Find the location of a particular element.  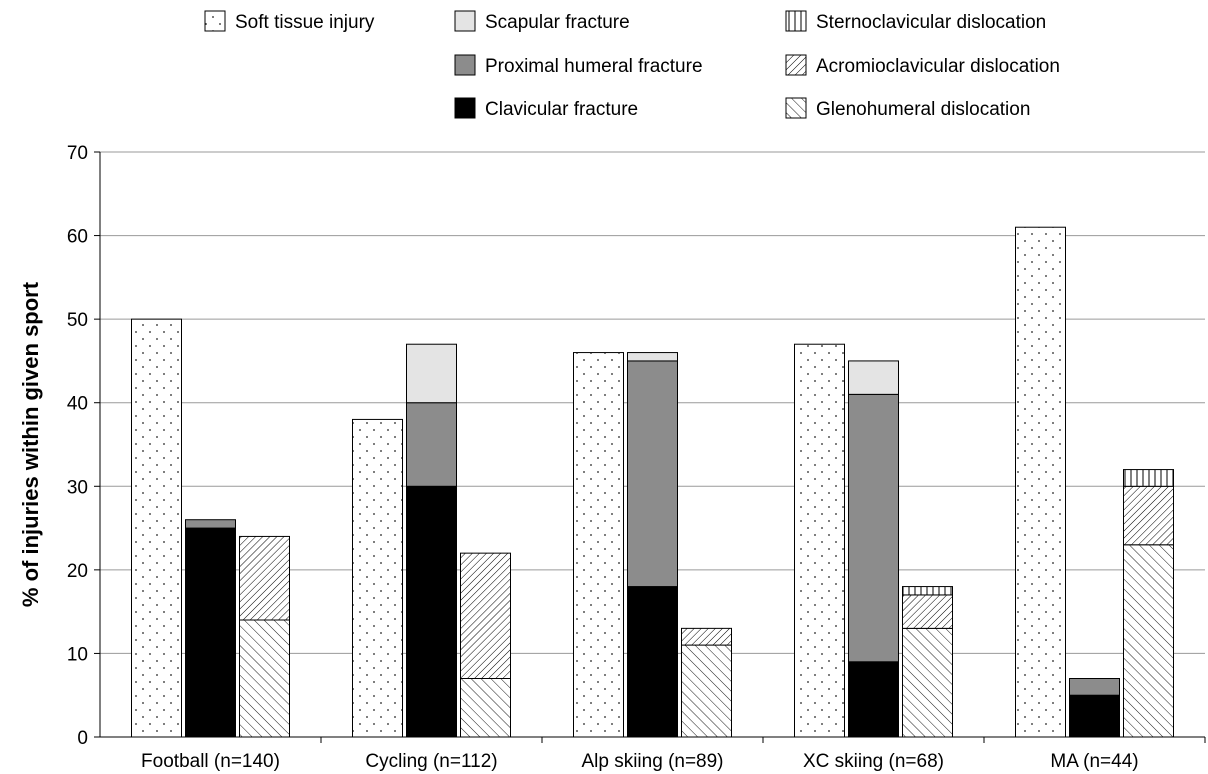

legend-swatch-soft-tissue-injury is located at coordinates (215, 21).